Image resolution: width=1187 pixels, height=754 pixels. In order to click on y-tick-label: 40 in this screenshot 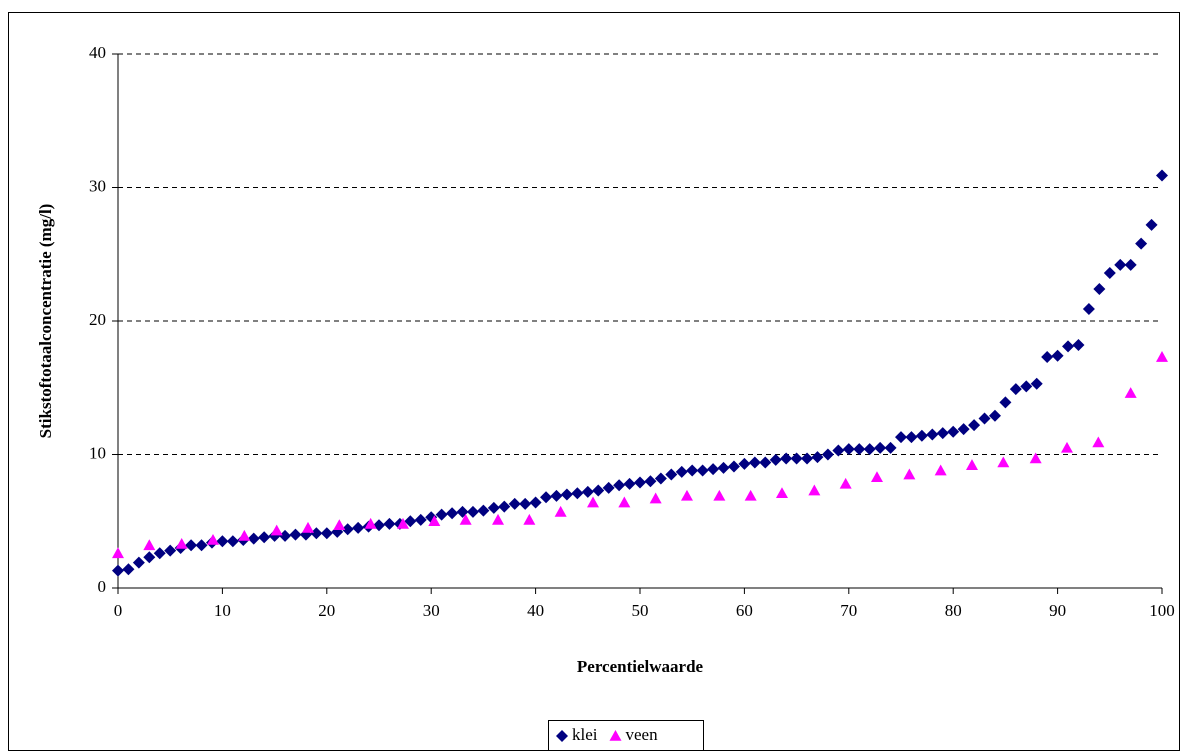, I will do `click(97, 52)`.